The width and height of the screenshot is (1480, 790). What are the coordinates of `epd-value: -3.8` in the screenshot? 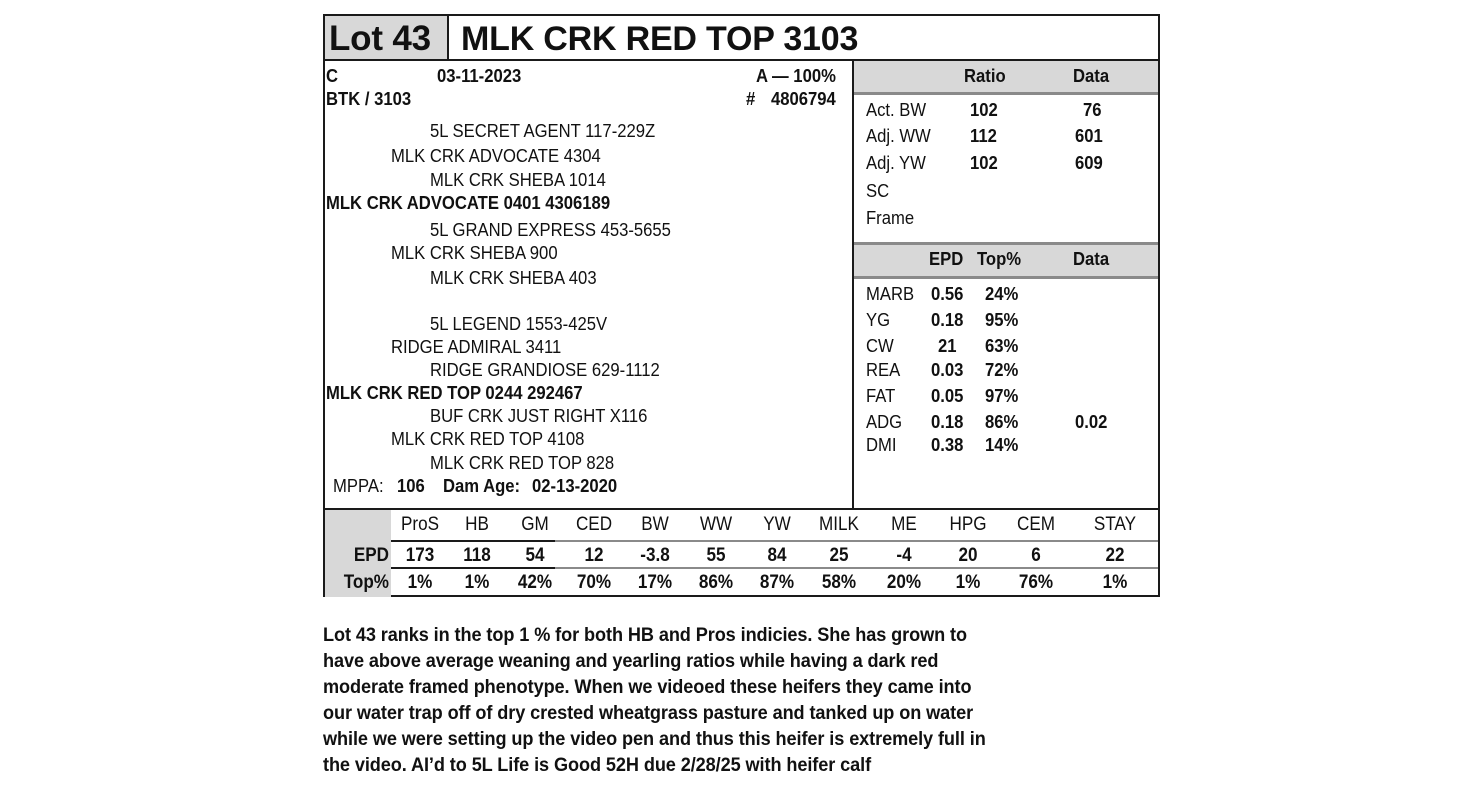 It's located at (655, 555).